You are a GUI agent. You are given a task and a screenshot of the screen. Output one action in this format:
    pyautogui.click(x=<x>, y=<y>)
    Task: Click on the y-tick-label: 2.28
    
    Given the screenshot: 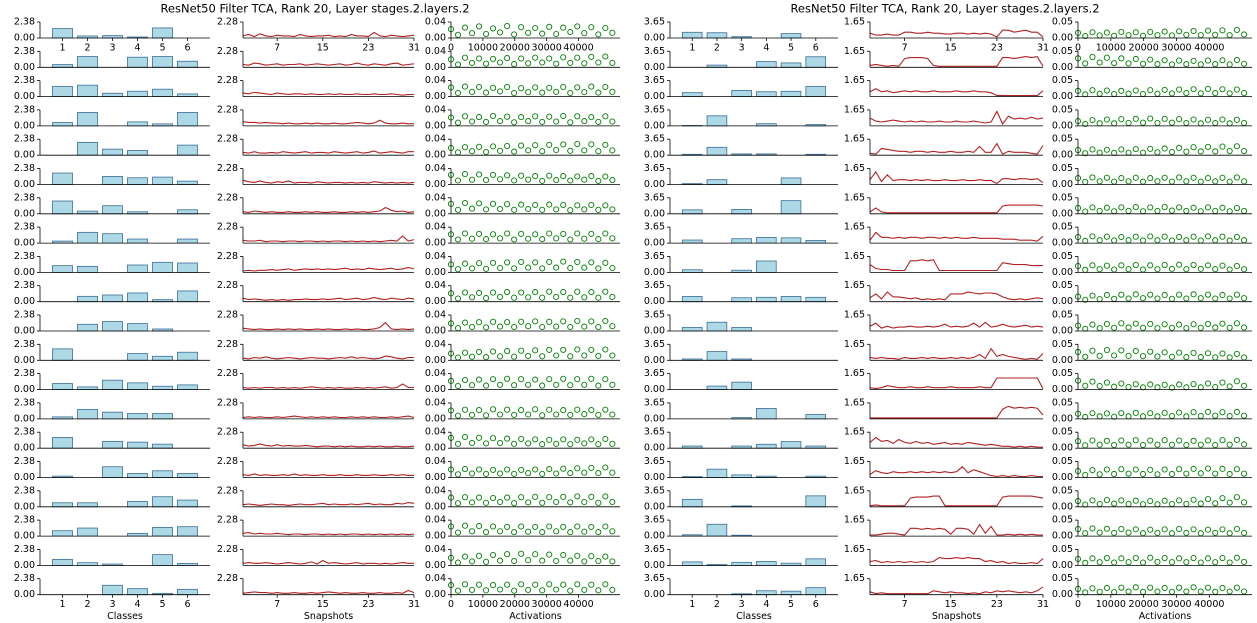 What is the action you would take?
    pyautogui.click(x=227, y=285)
    